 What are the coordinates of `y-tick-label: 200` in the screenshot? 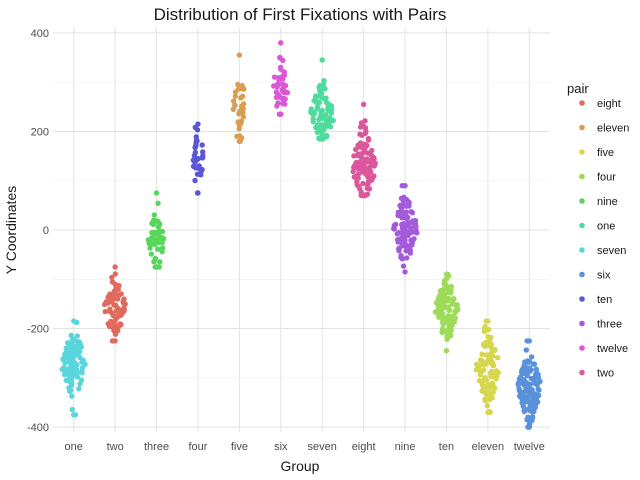 It's located at (40, 132).